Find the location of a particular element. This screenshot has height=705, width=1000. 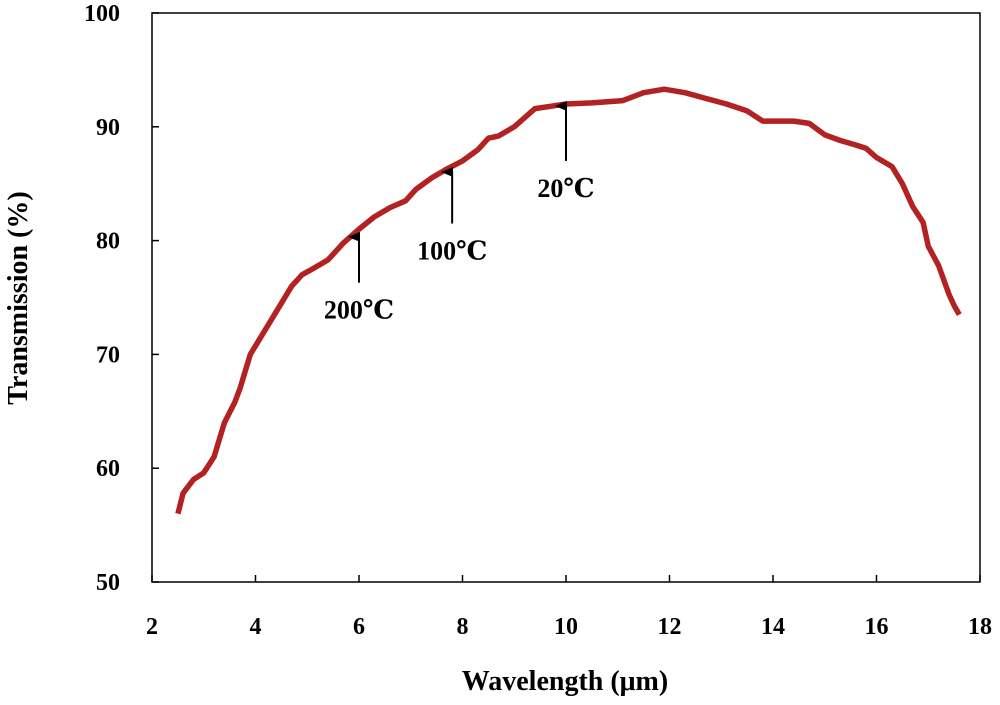

x-tick-label: 4 is located at coordinates (256, 627).